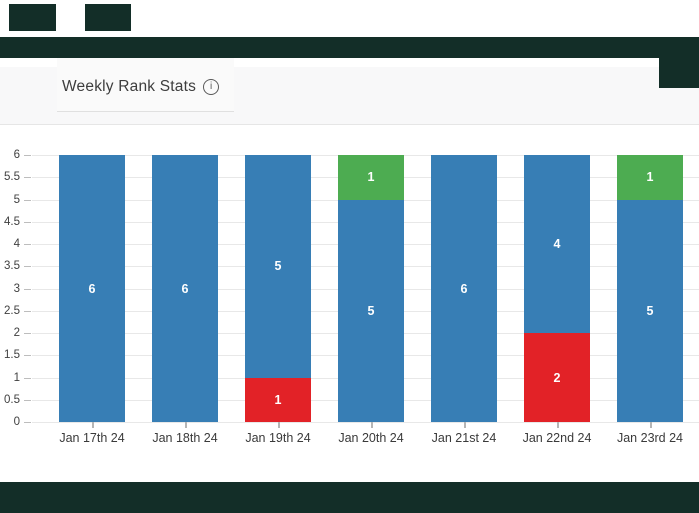  What do you see at coordinates (371, 438) in the screenshot?
I see `x-axis-label: Jan 20th 24` at bounding box center [371, 438].